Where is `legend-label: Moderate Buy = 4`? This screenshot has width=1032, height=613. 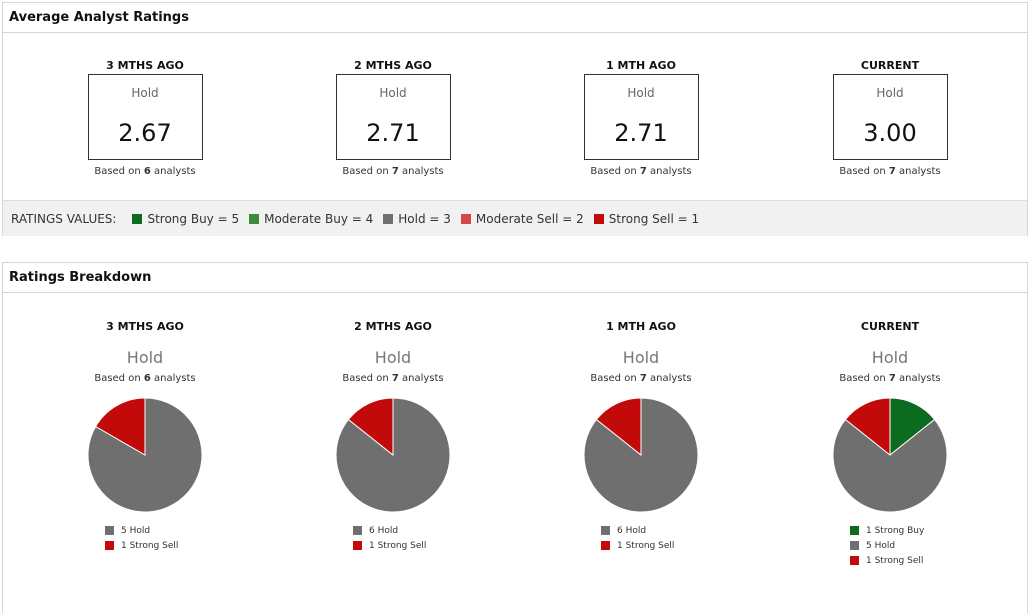
legend-label: Moderate Buy = 4 is located at coordinates (319, 218).